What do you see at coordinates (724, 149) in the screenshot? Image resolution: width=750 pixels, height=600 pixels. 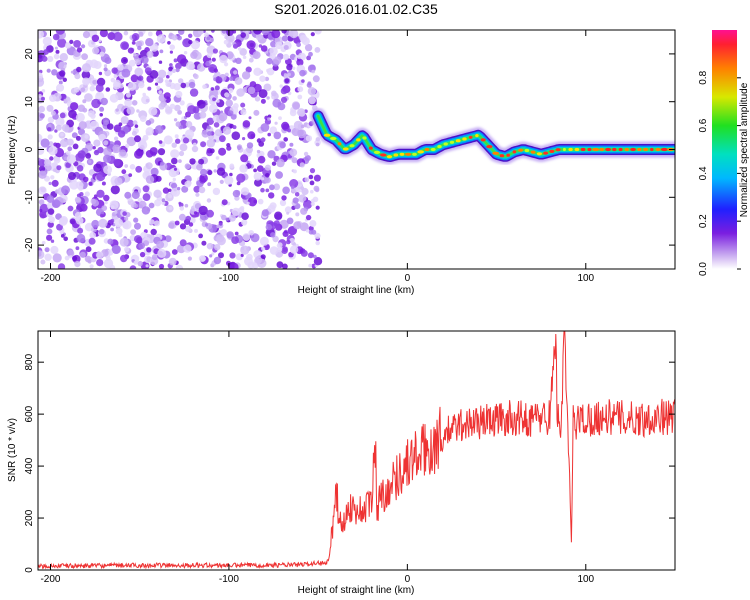 I see `colorbar-gradient` at bounding box center [724, 149].